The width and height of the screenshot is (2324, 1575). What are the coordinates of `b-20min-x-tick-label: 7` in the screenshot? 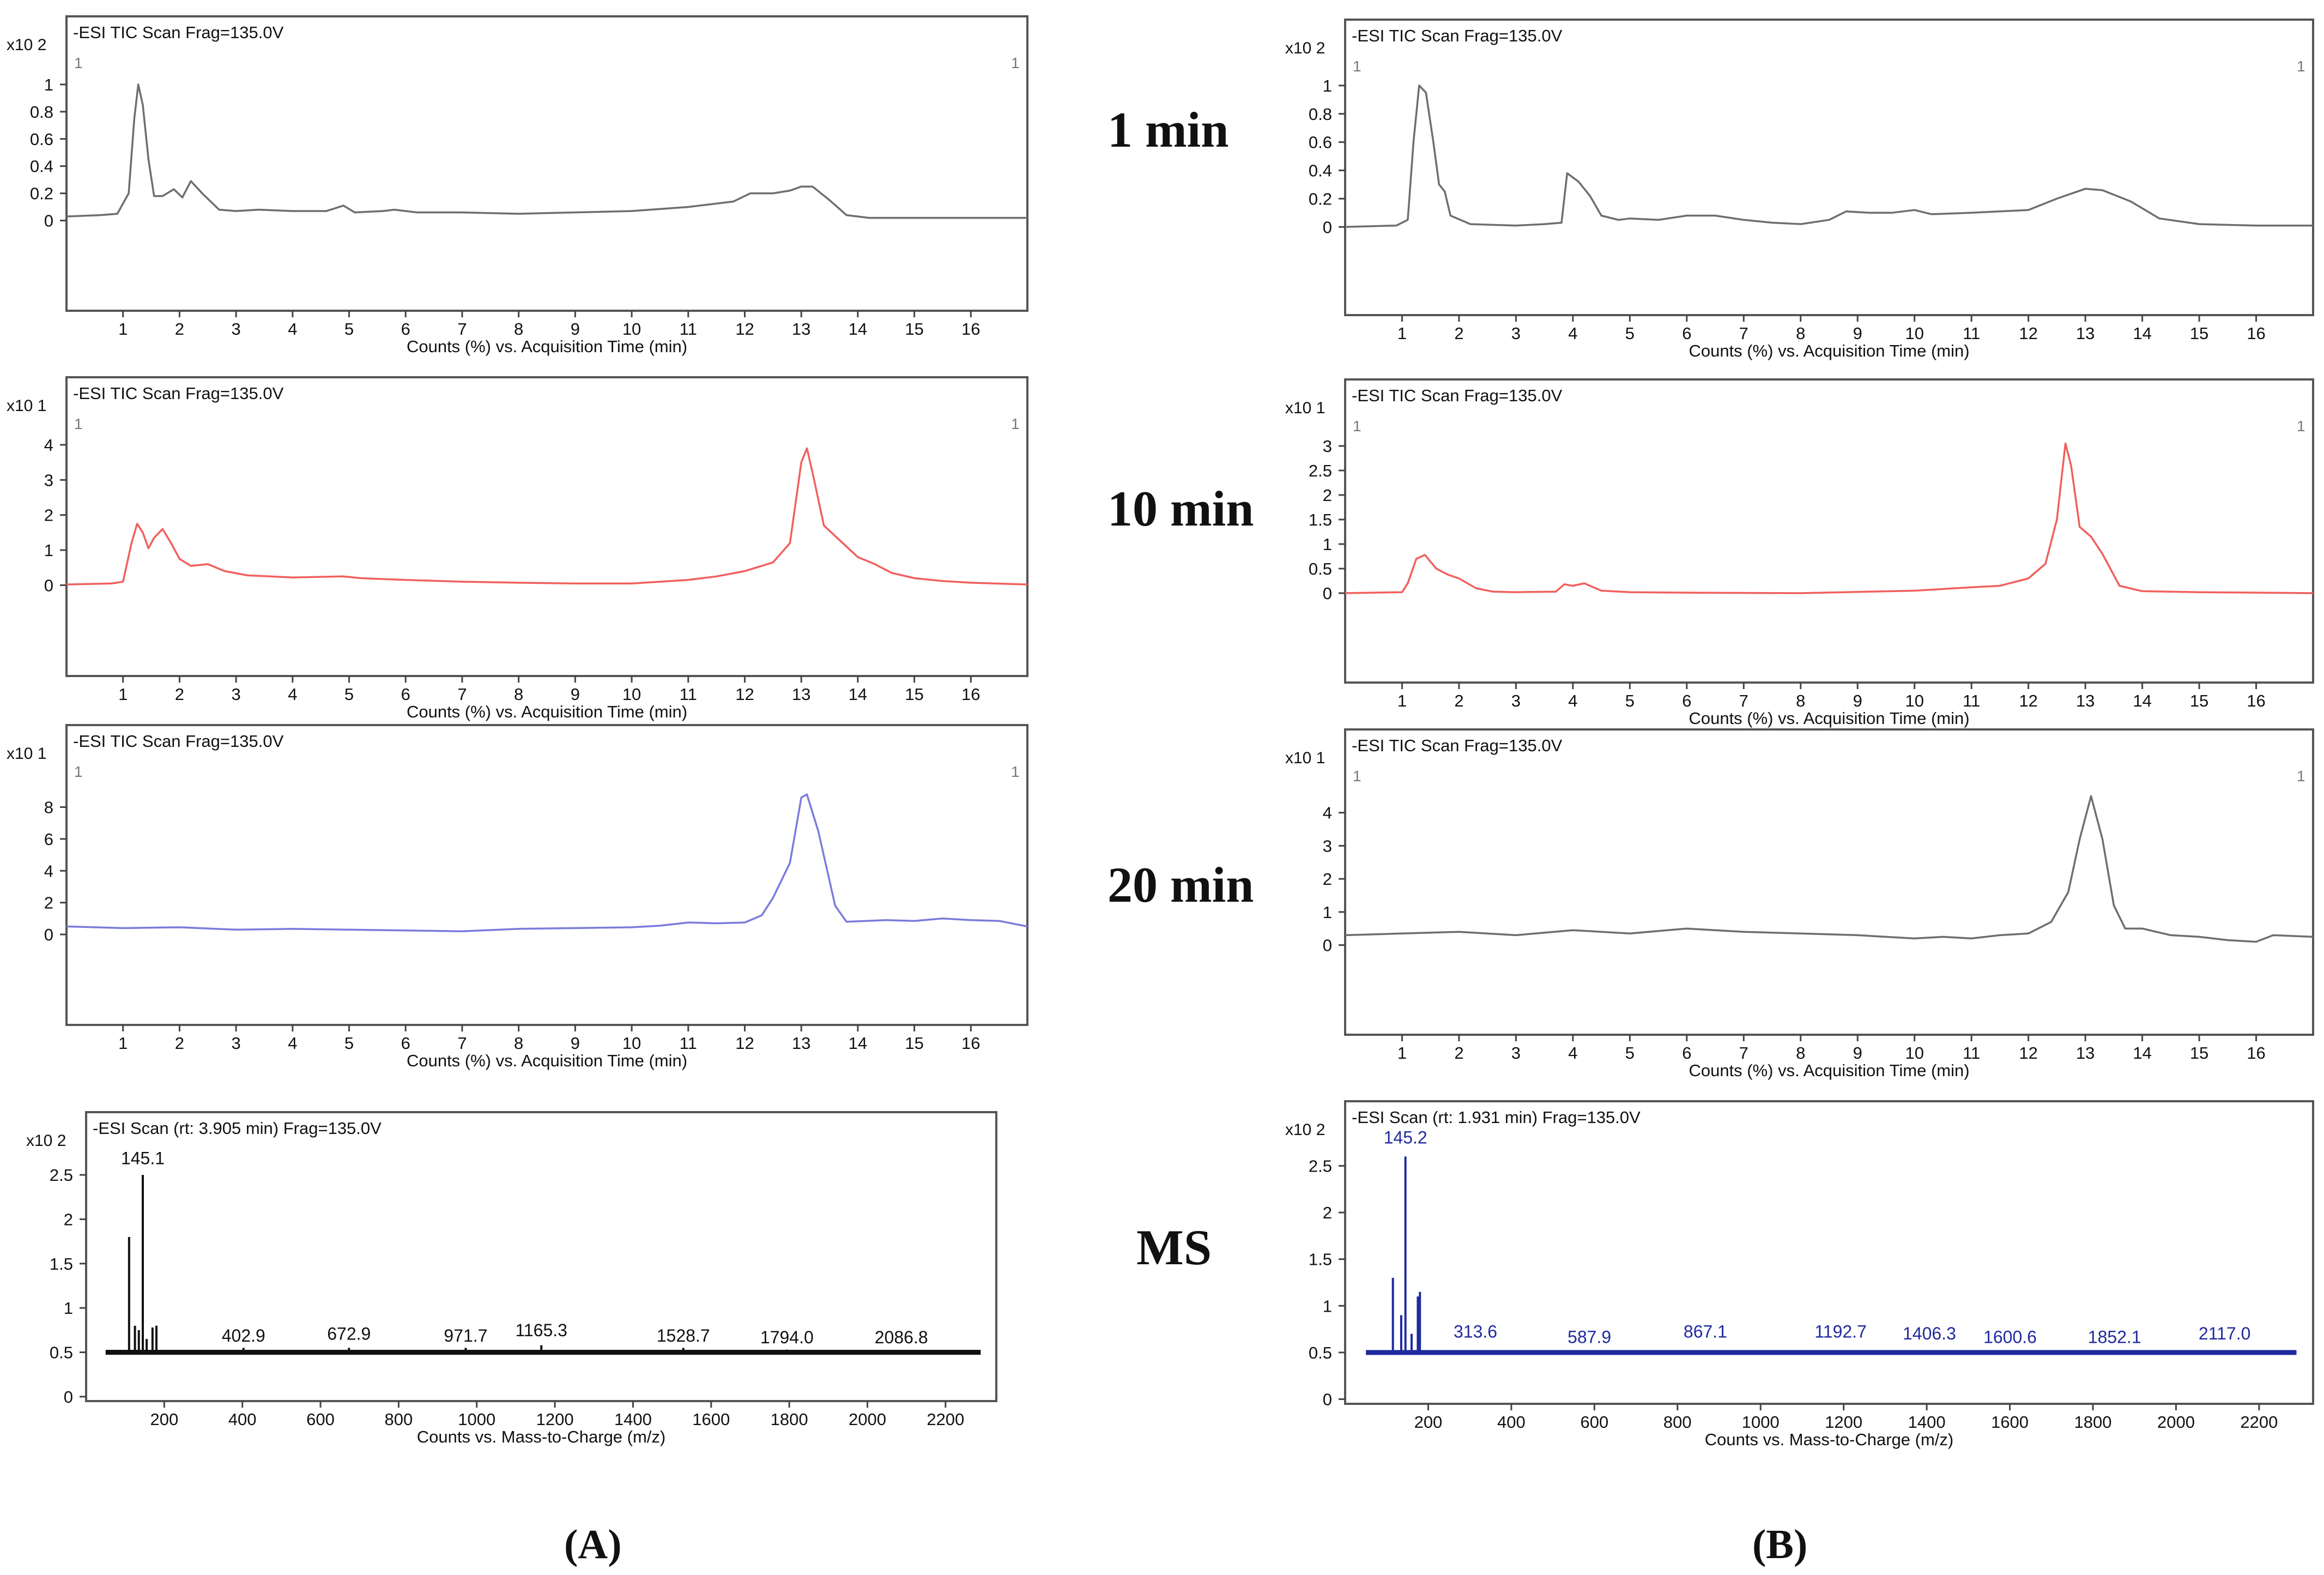 It's located at (1744, 1053).